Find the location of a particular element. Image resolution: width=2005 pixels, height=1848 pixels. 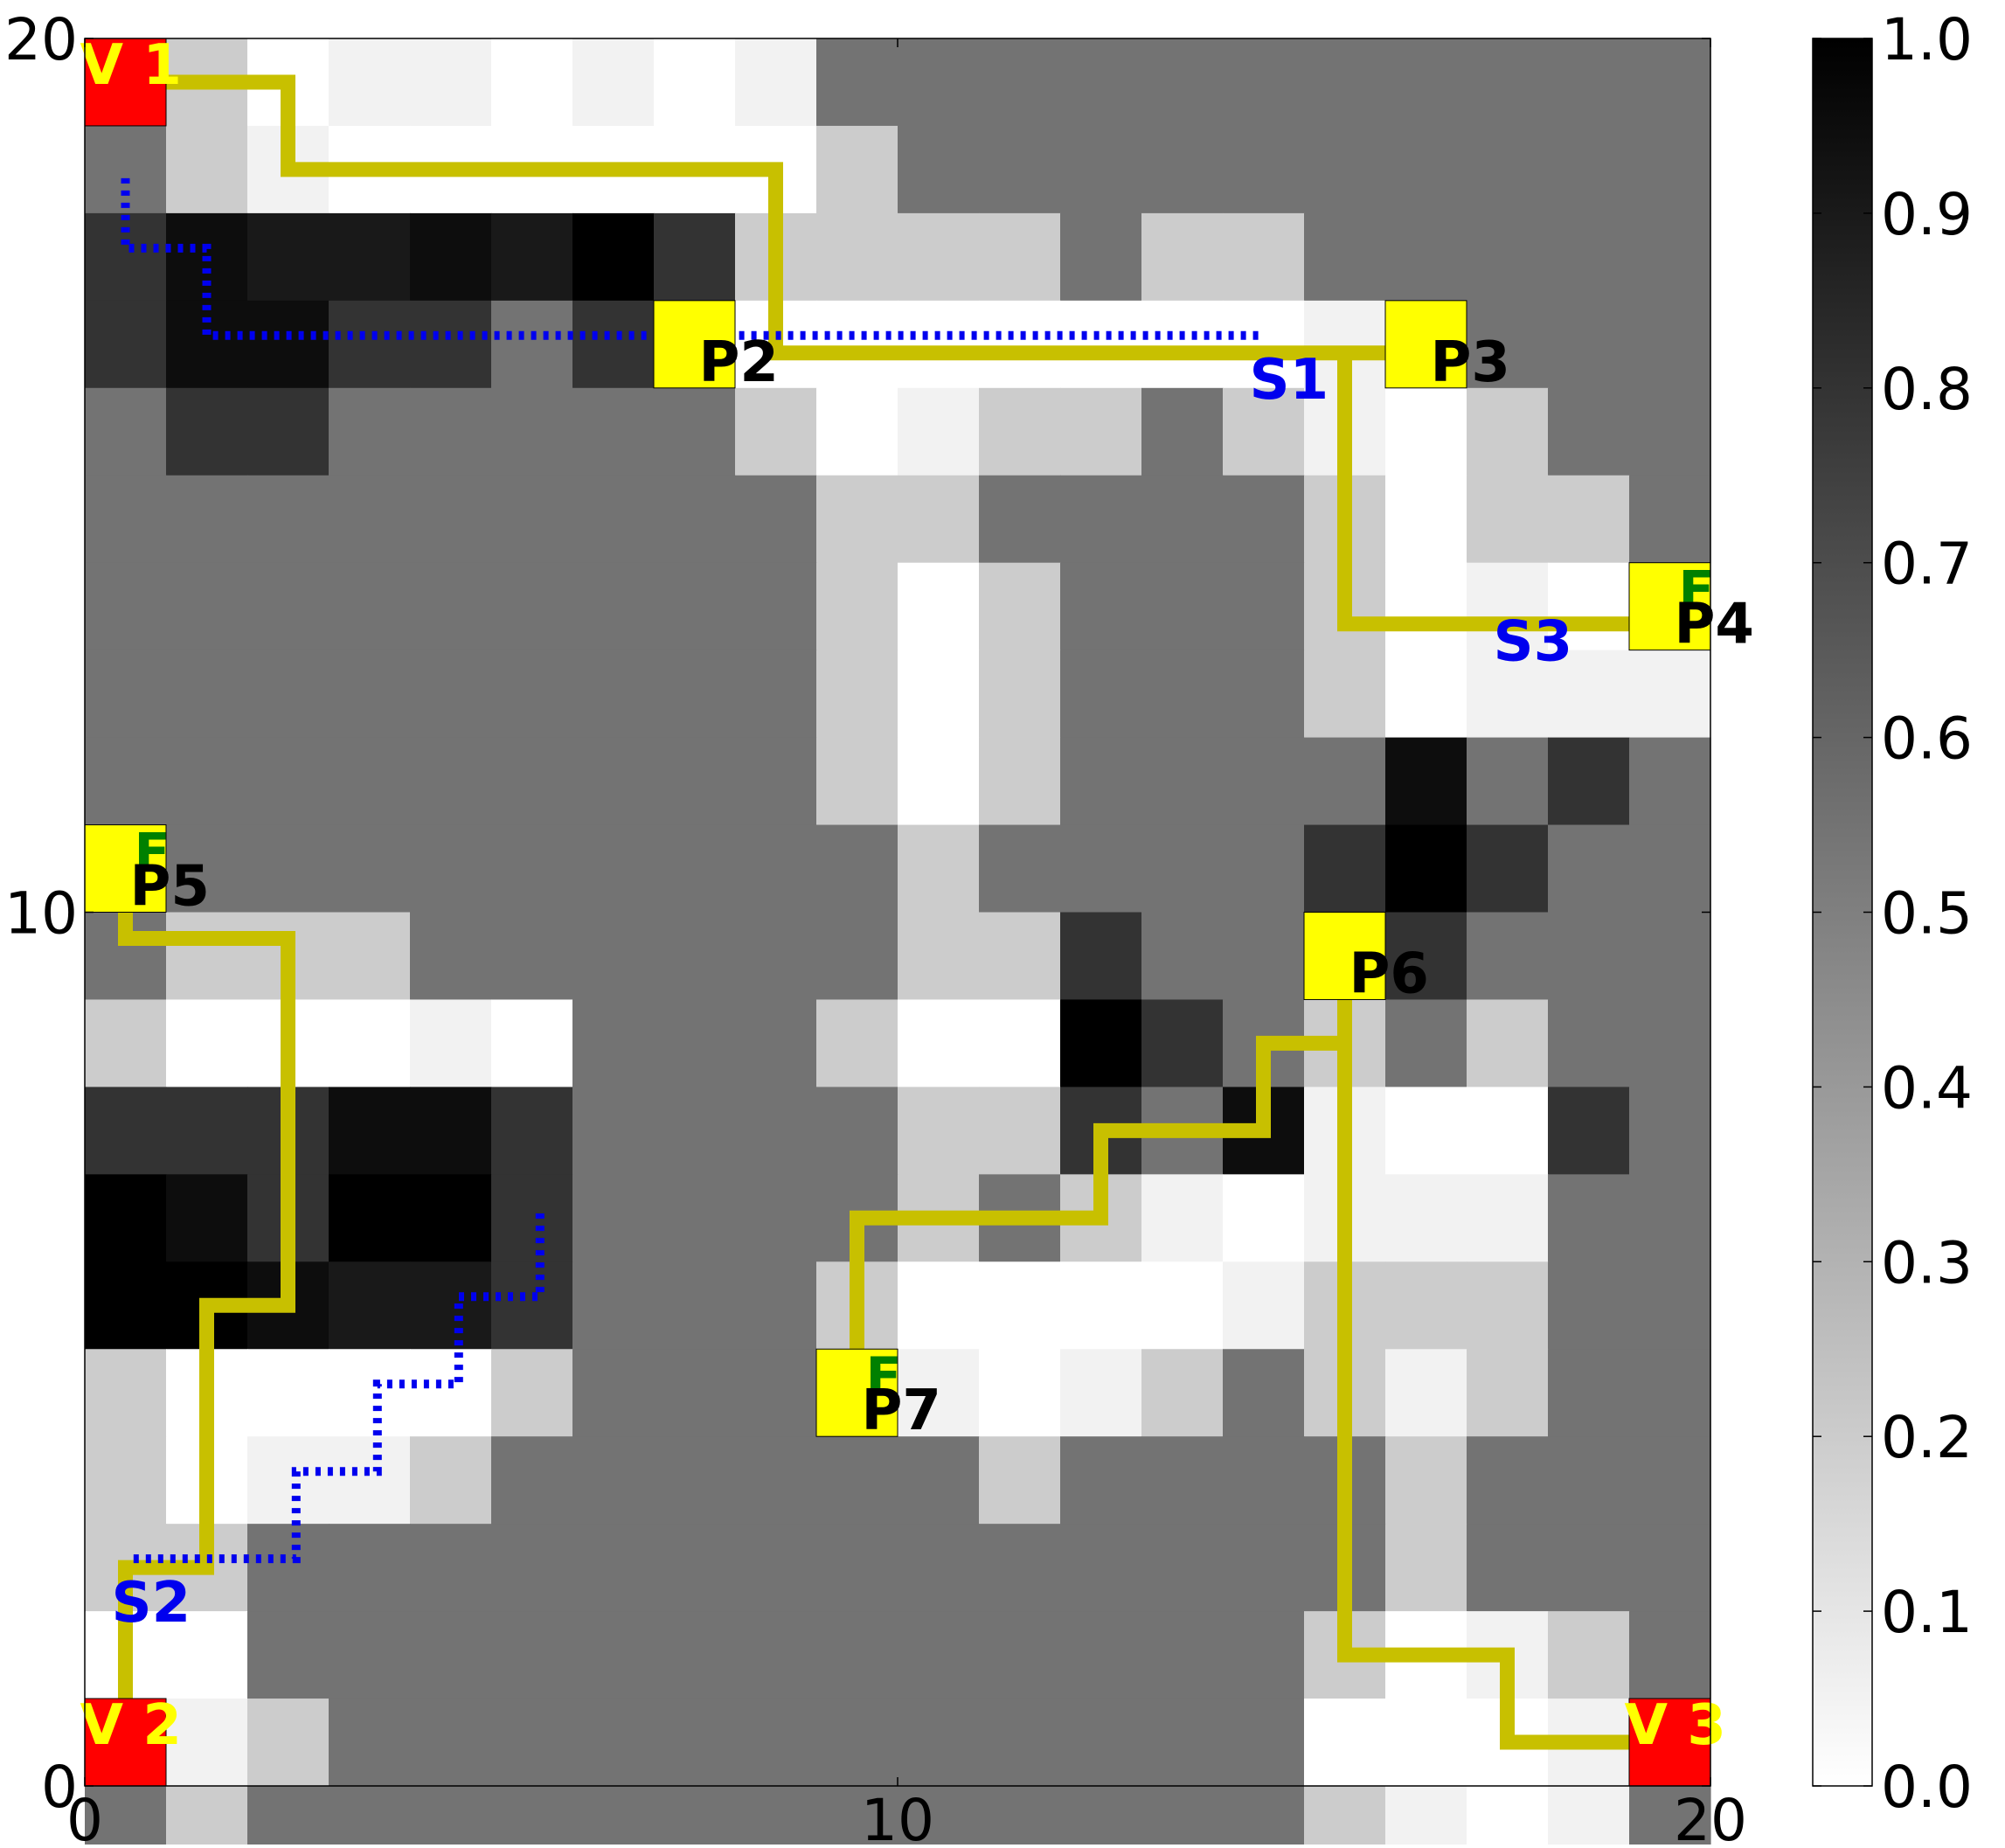

point-label: P3 is located at coordinates (1470, 362).